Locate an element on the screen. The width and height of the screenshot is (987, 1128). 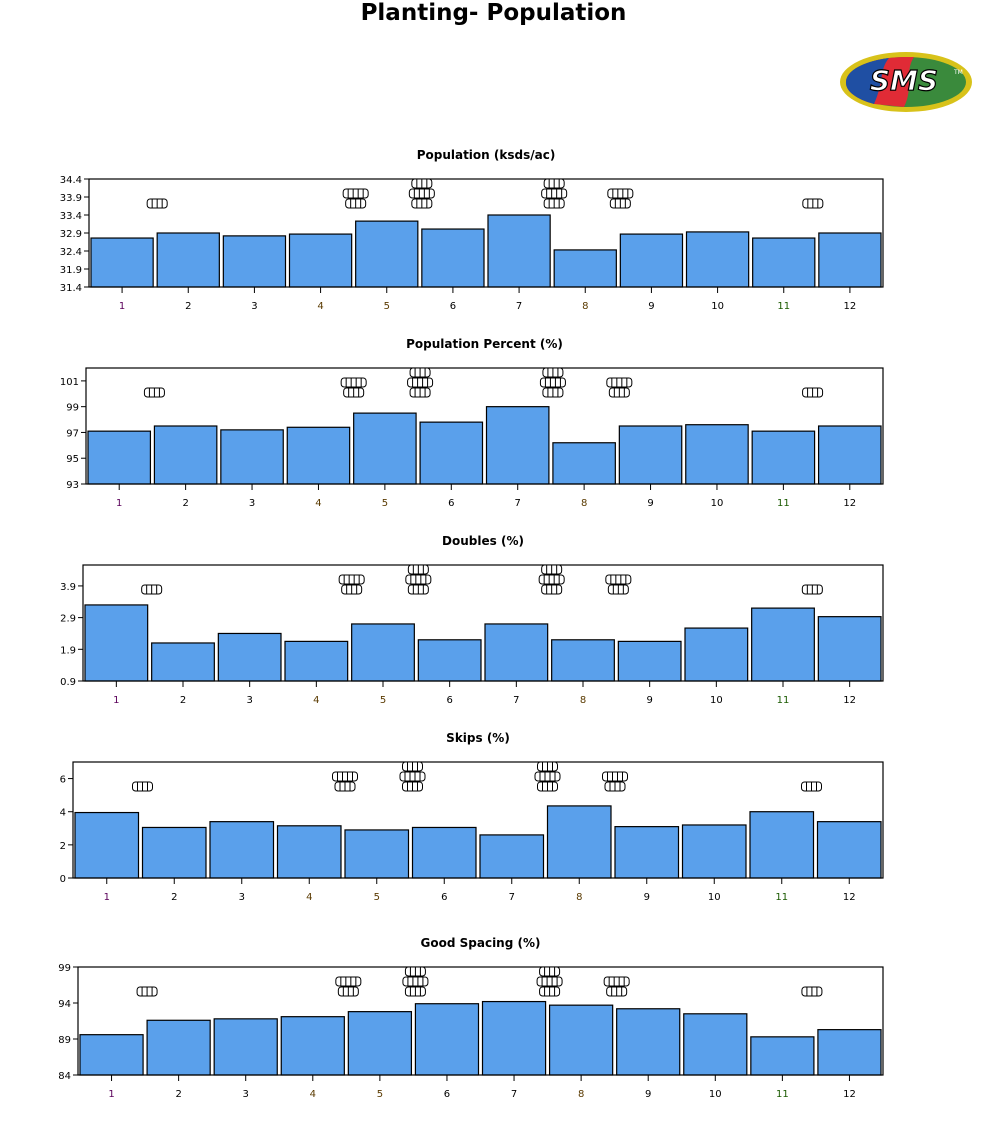
svg-text: TM is located at coordinates (958, 72).